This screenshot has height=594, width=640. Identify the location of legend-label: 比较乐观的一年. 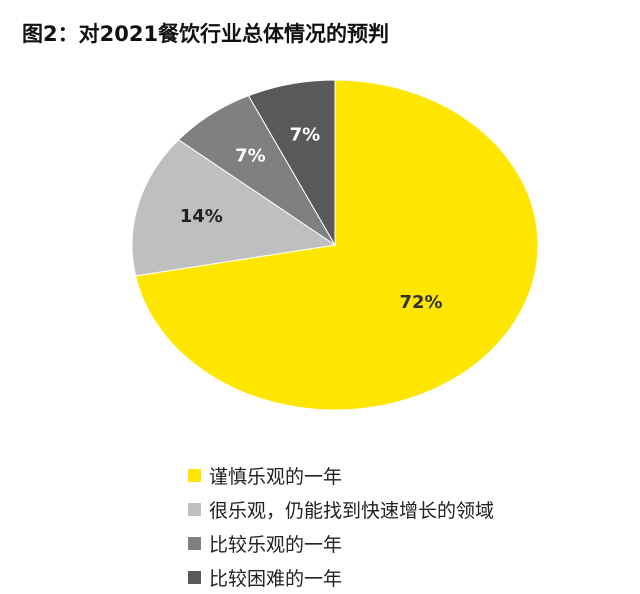
(276, 544).